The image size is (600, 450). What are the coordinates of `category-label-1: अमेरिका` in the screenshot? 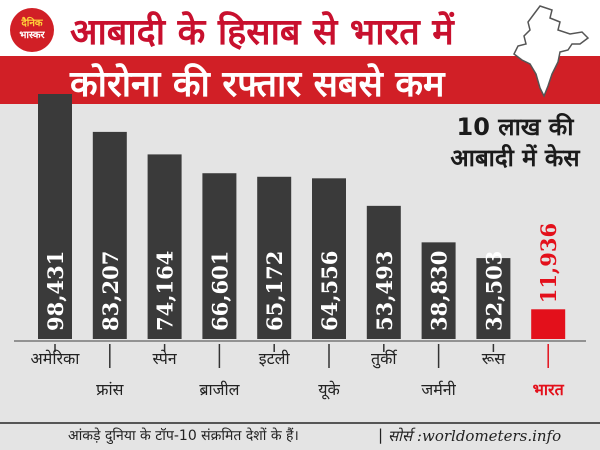 It's located at (56, 358).